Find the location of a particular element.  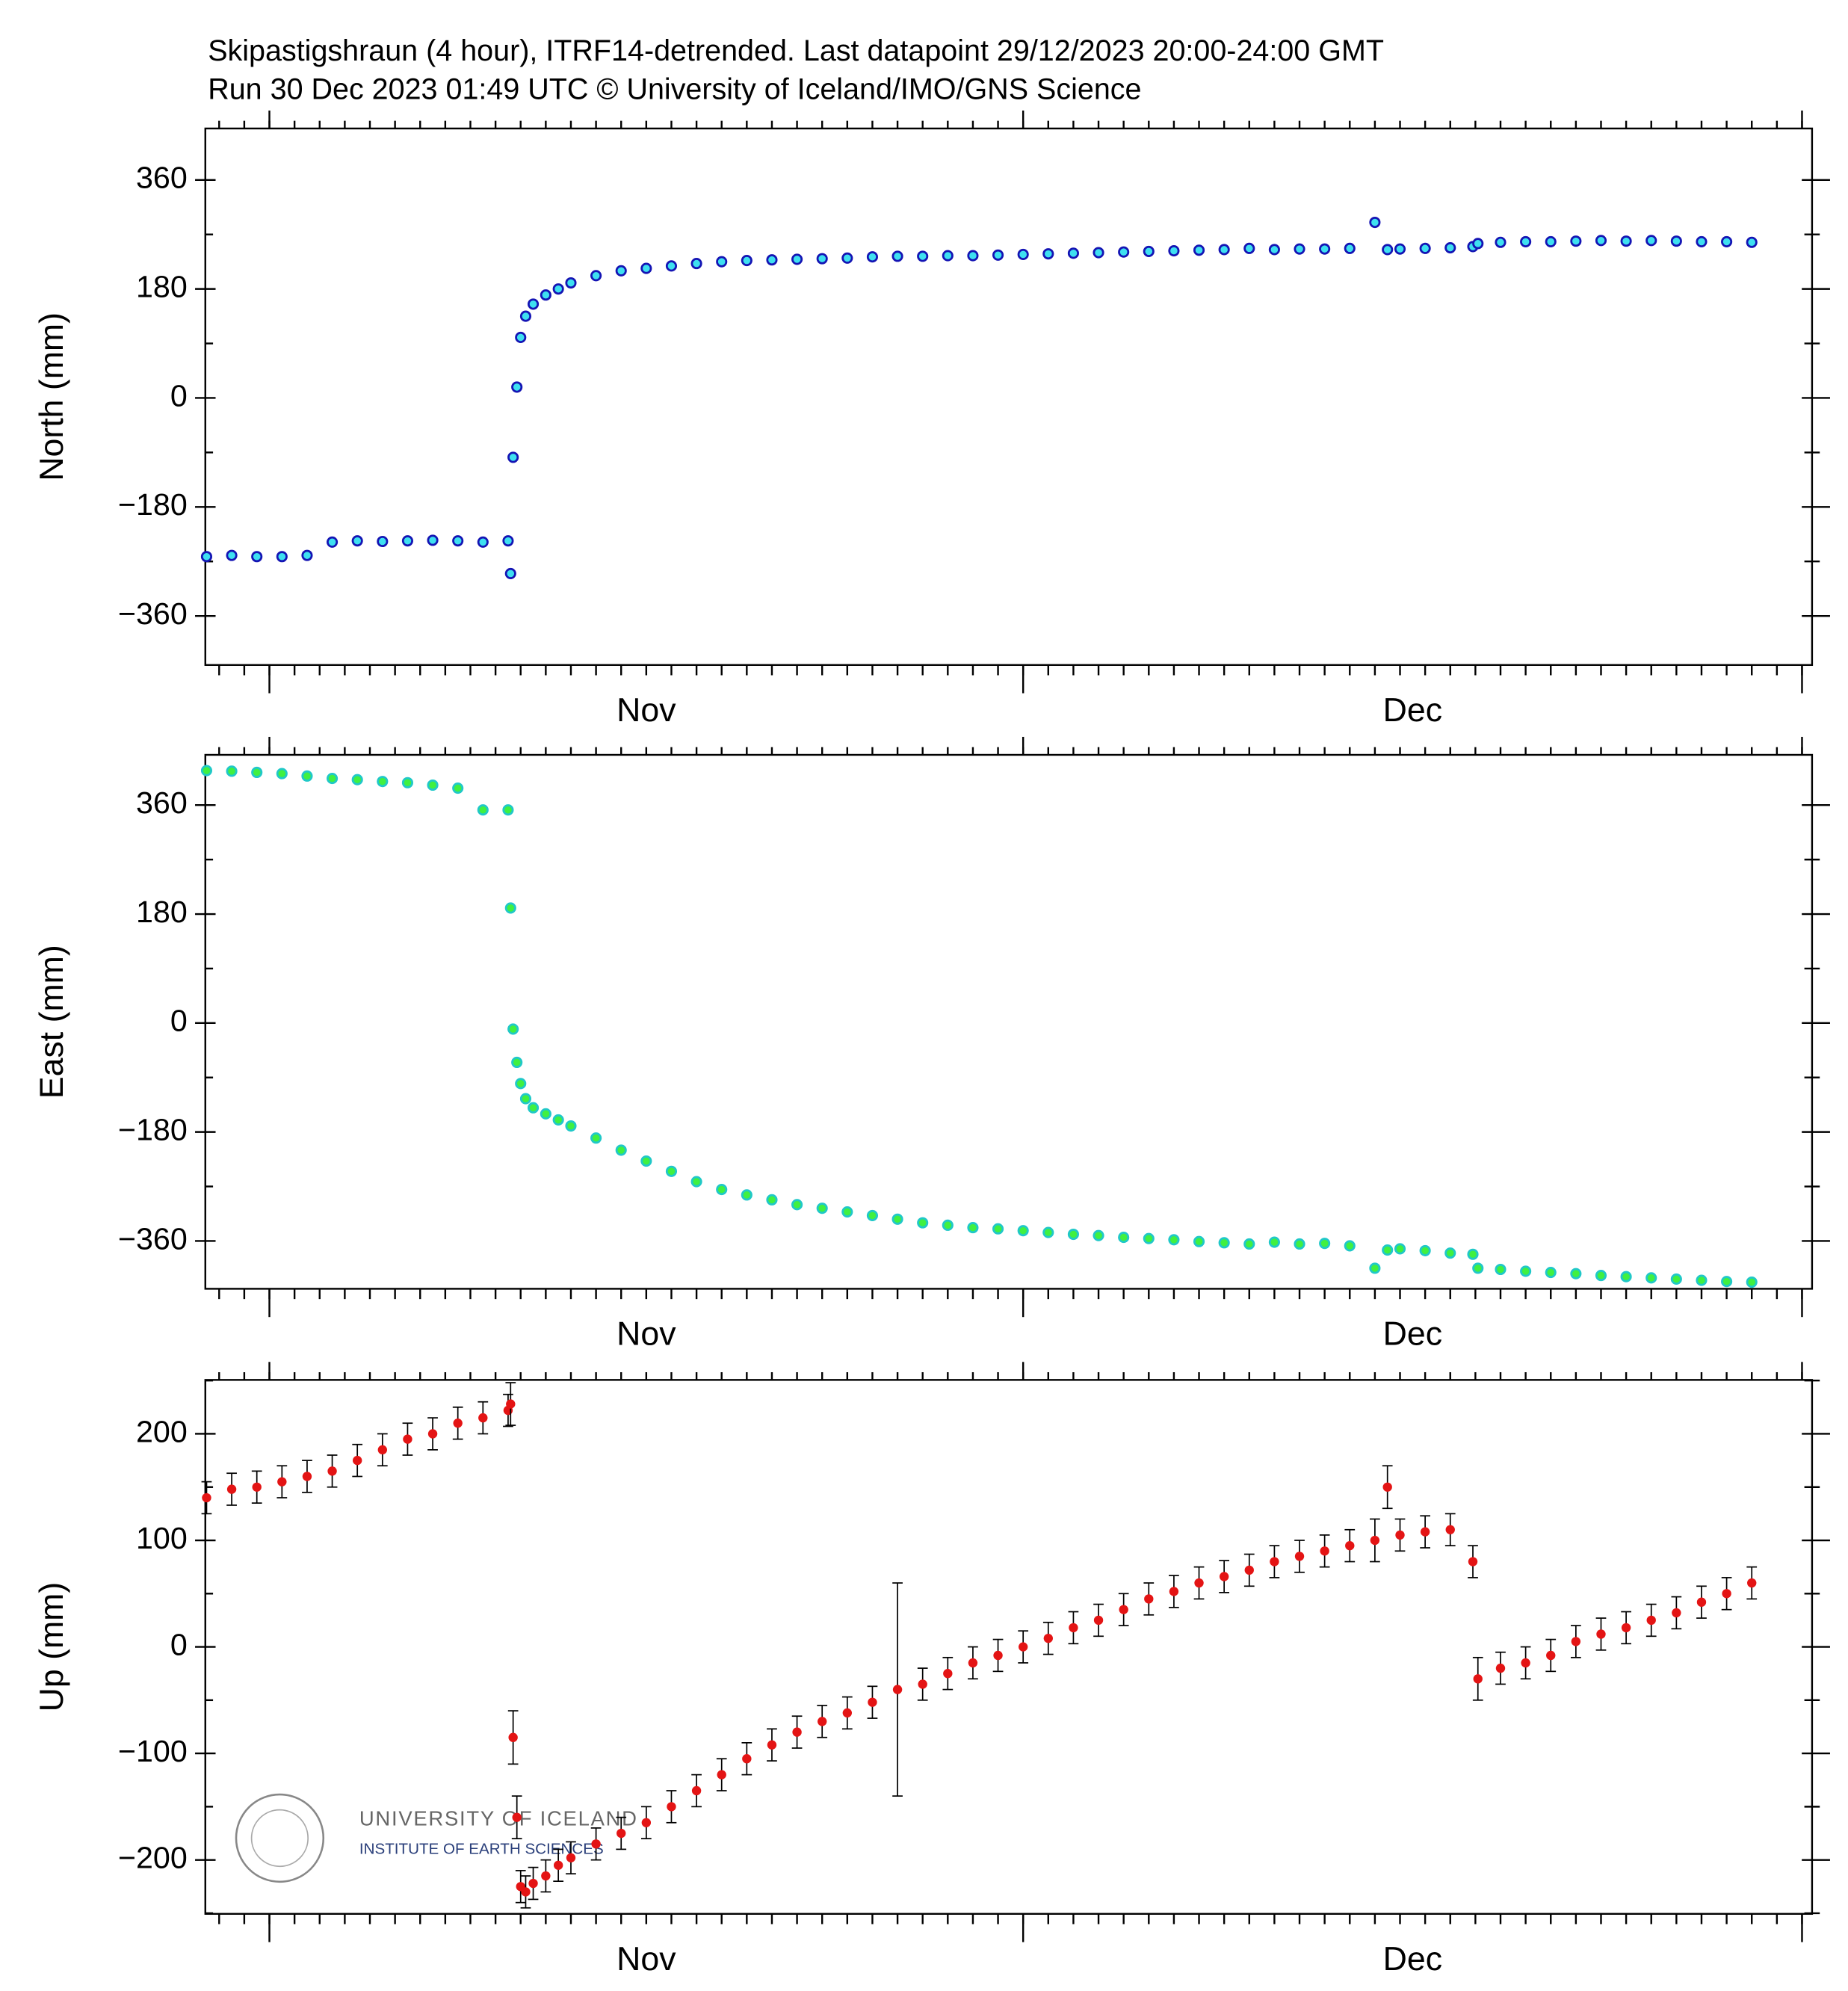

seal is located at coordinates (280, 1838).